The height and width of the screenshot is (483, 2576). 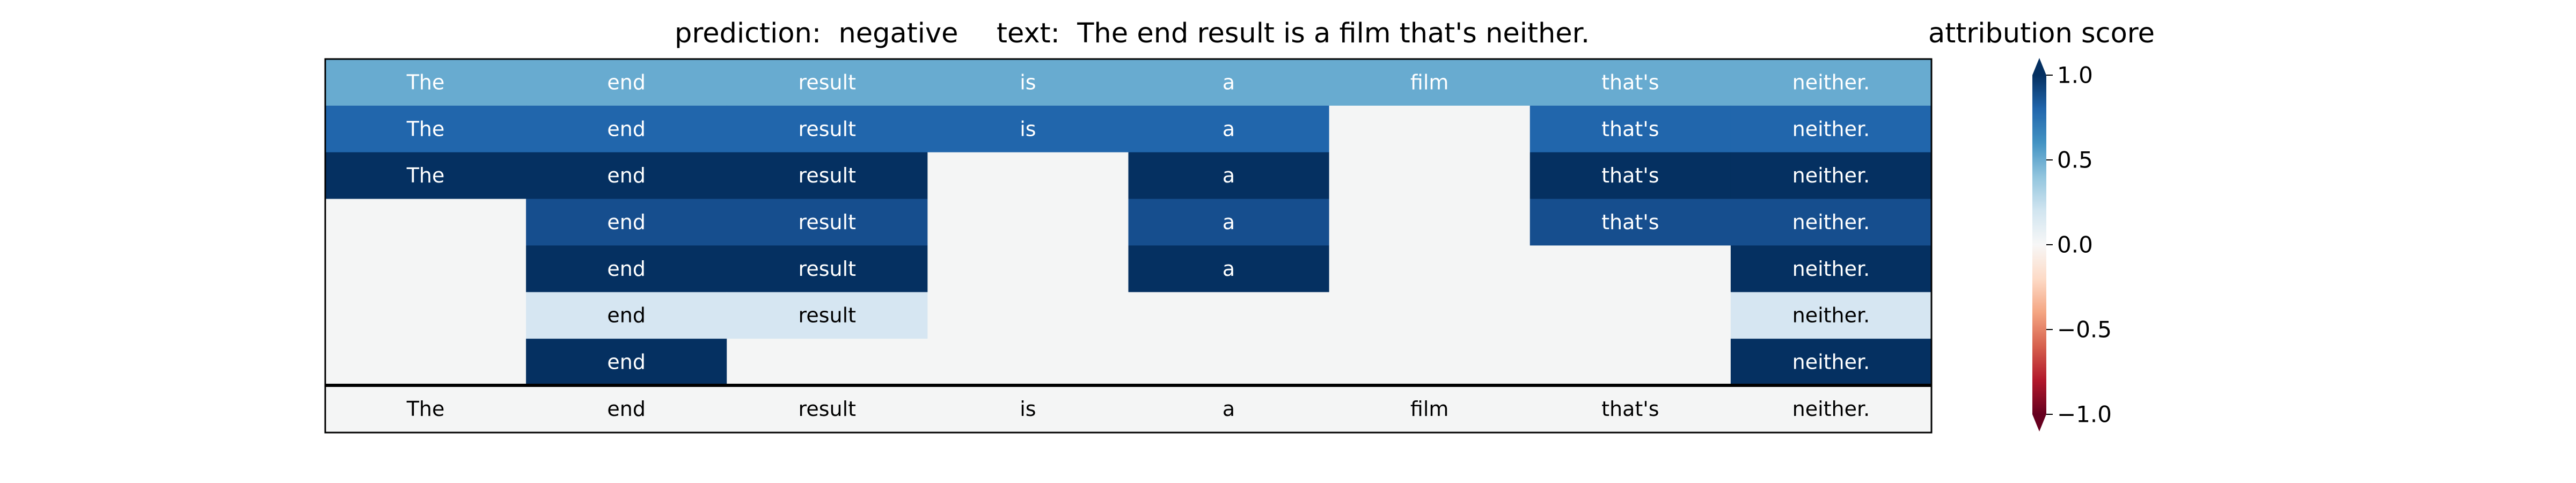 What do you see at coordinates (2084, 414) in the screenshot?
I see `colorbar-tick-label: −1.0` at bounding box center [2084, 414].